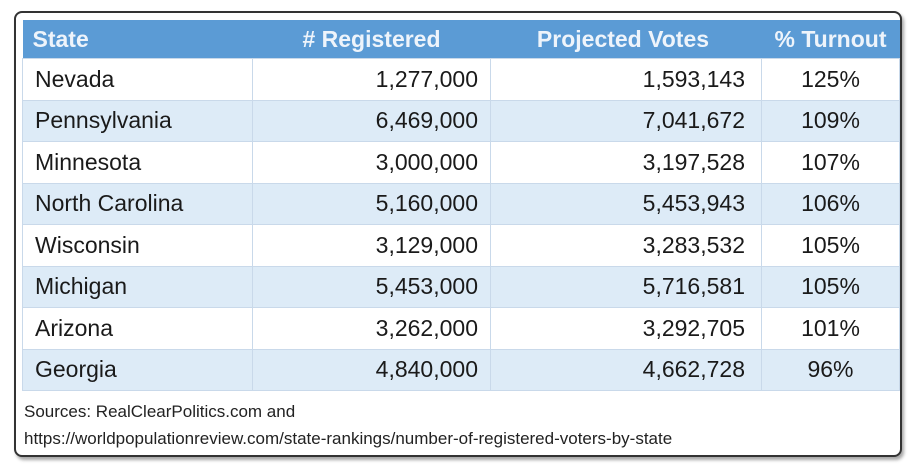 Image resolution: width=912 pixels, height=468 pixels. I want to click on cell-registered: 3,262,000, so click(371, 328).